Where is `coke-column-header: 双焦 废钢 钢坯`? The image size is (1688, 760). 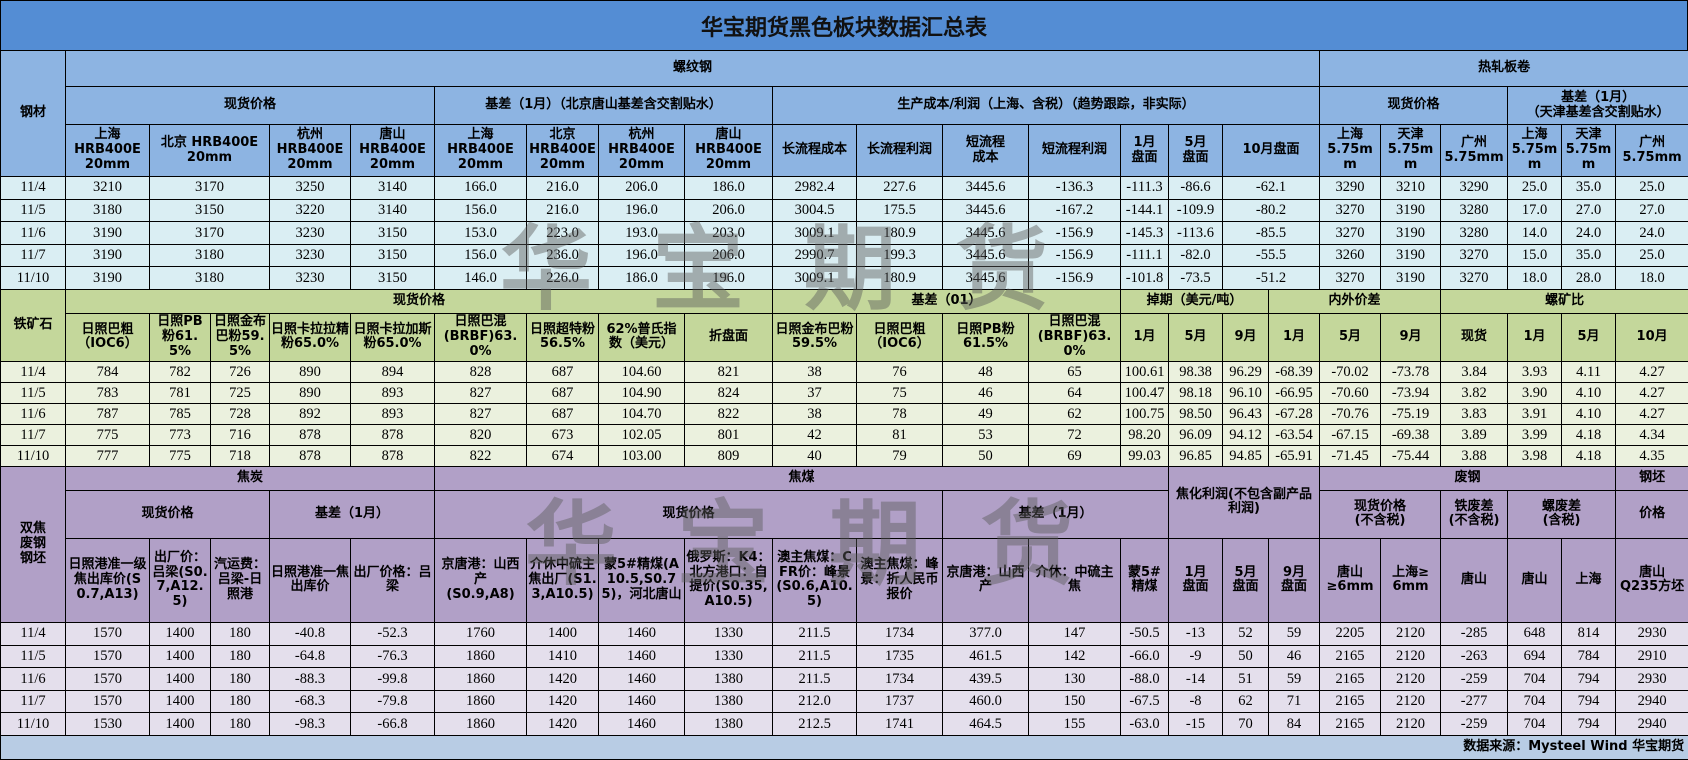 coke-column-header: 双焦 废钢 钢坯 is located at coordinates (33, 544).